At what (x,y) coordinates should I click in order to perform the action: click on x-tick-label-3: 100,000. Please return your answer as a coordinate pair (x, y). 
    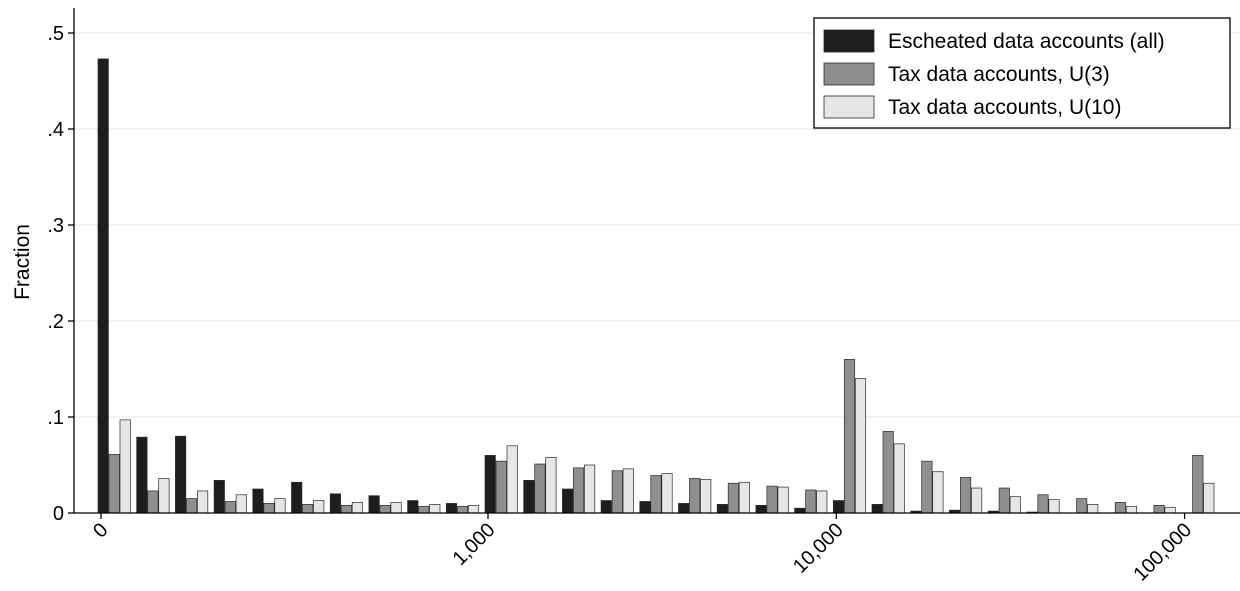
    Looking at the image, I should click on (1162, 552).